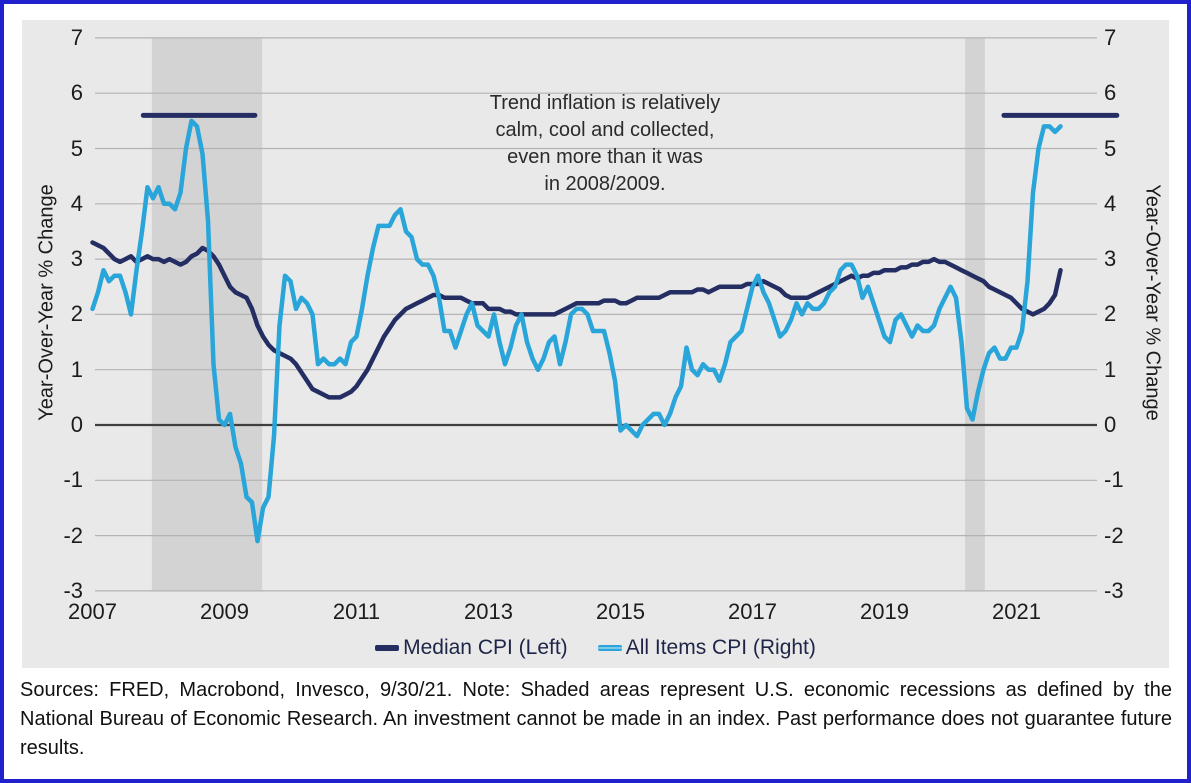  I want to click on chart-legend: Median CPI (Left) All Items CPI (Right), so click(595, 648).